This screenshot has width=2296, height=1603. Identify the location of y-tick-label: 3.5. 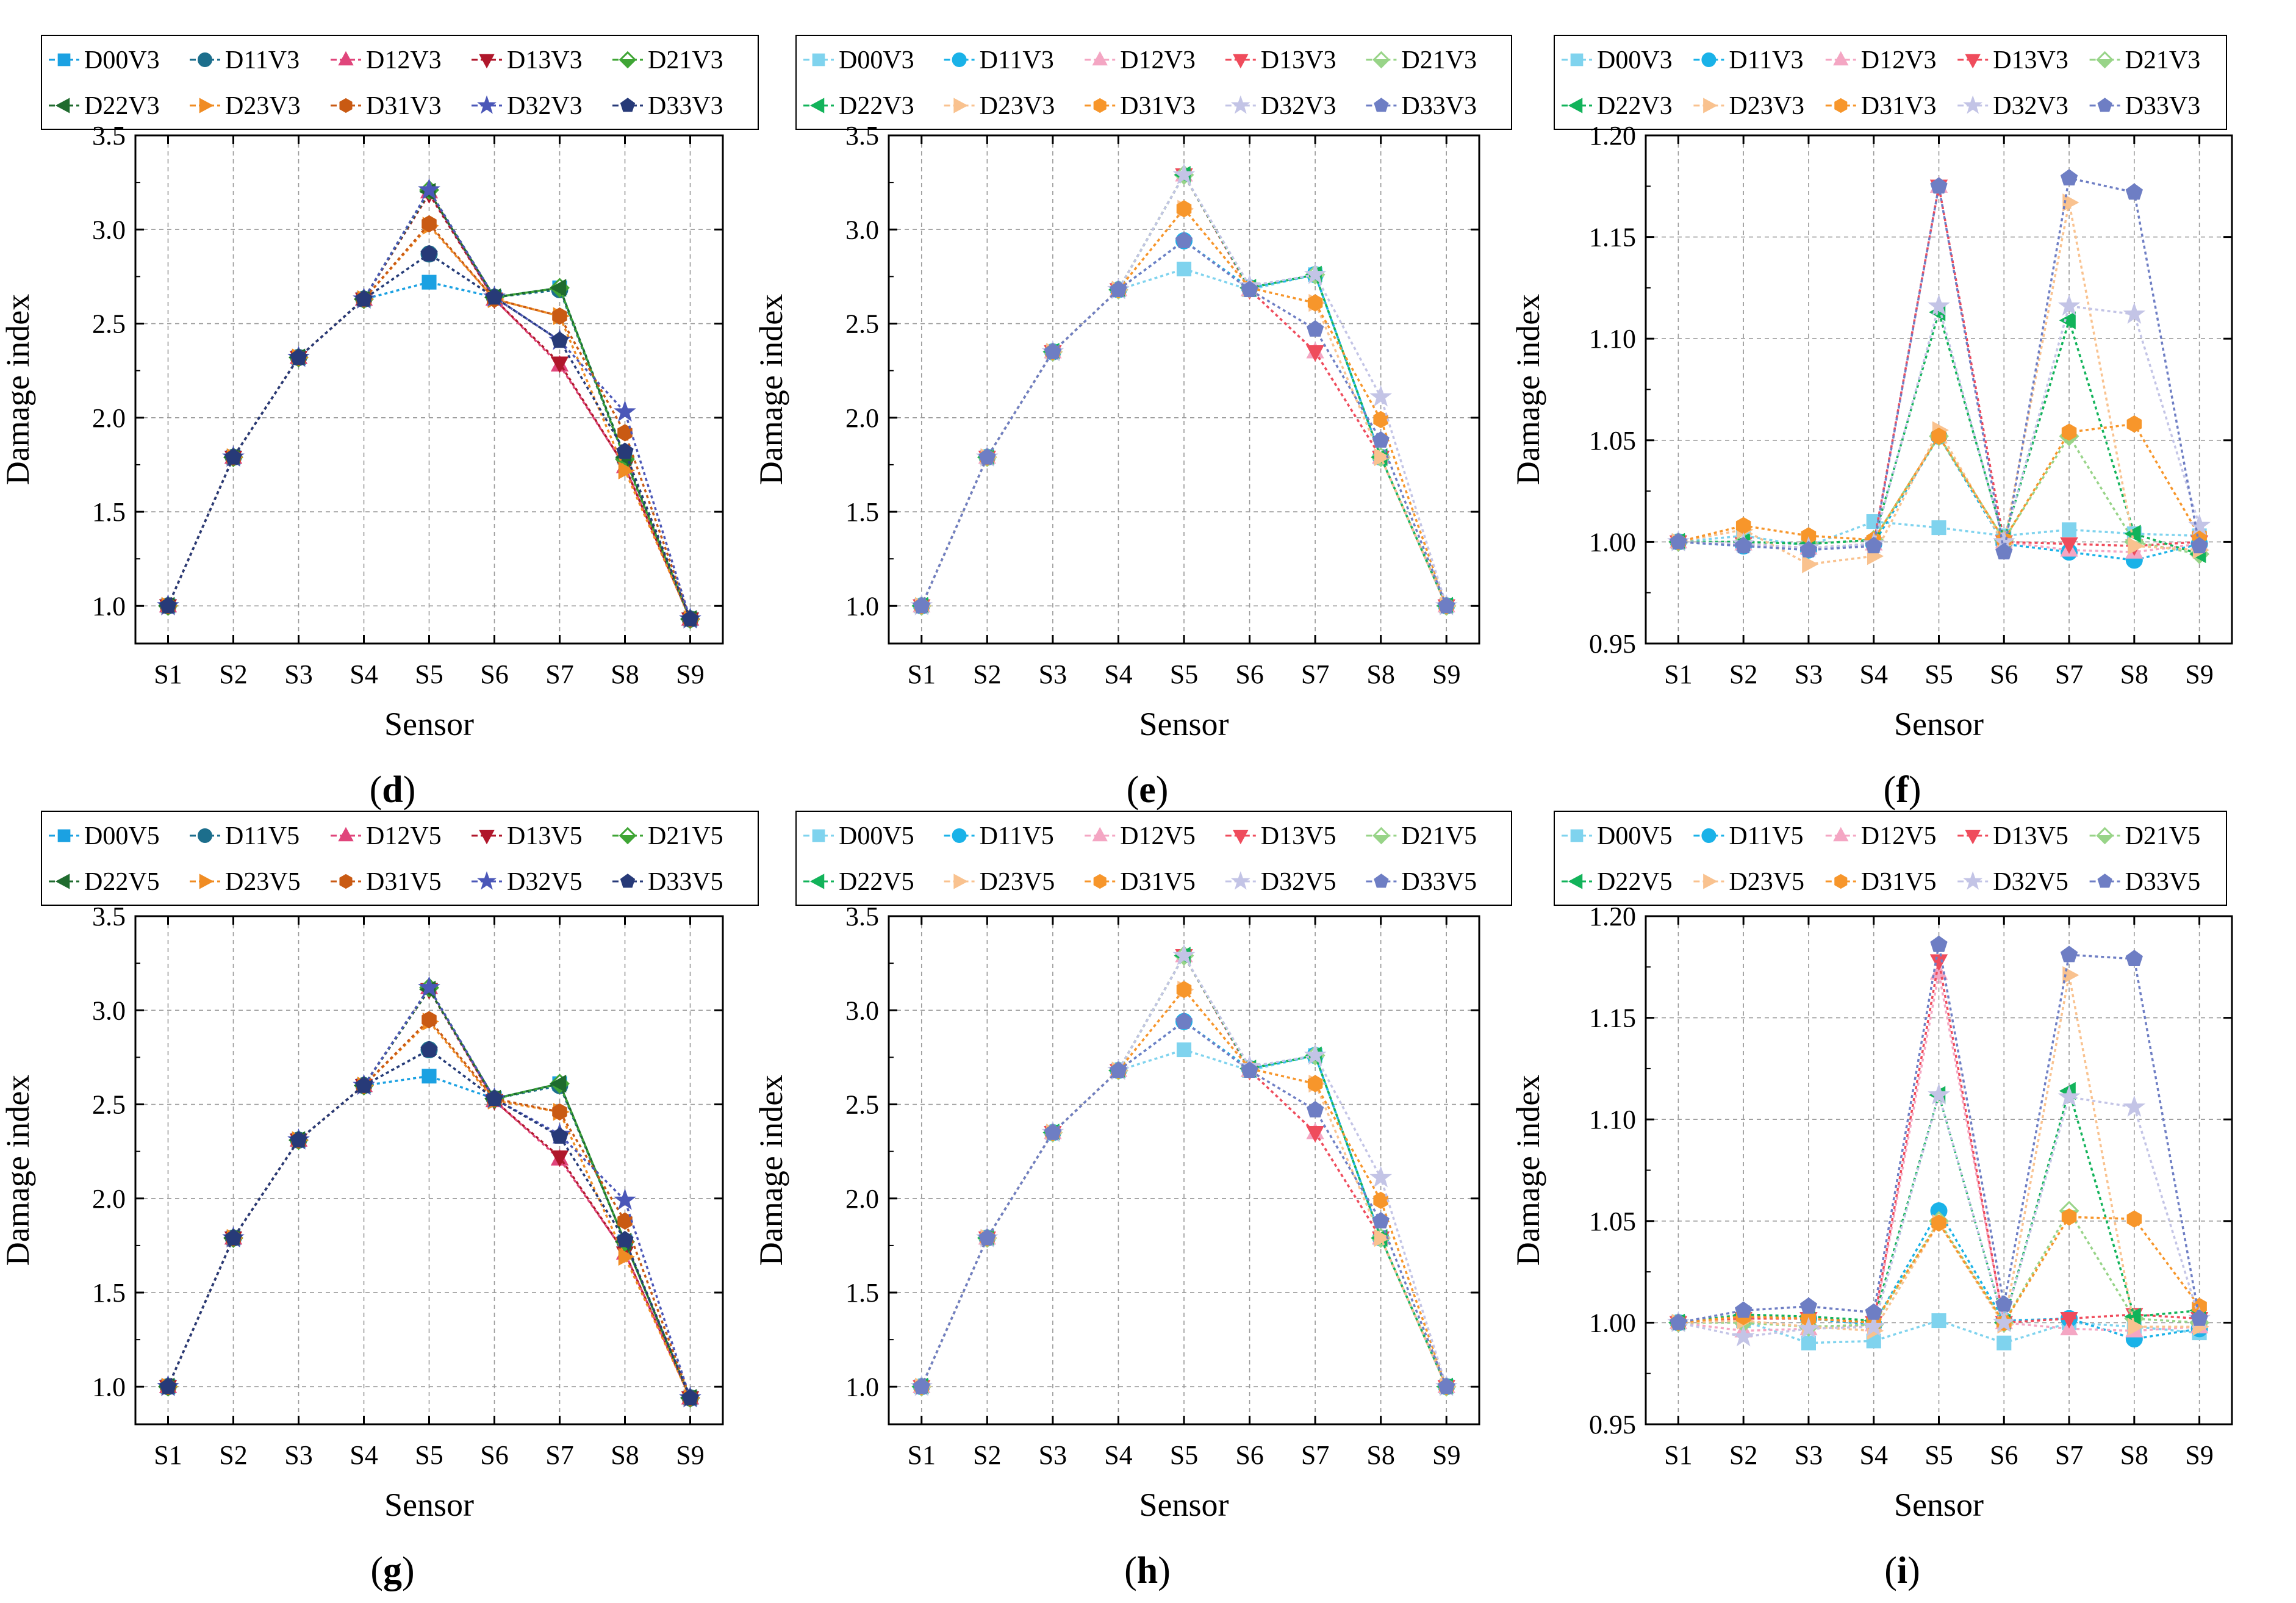
(109, 136).